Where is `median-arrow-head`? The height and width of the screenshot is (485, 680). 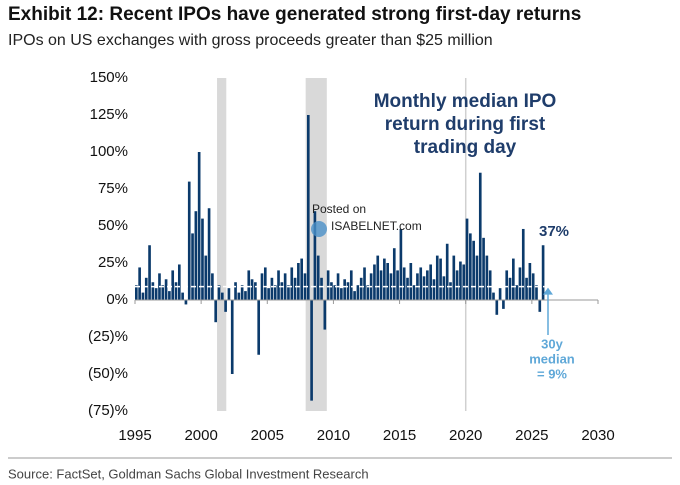 median-arrow-head is located at coordinates (548, 291).